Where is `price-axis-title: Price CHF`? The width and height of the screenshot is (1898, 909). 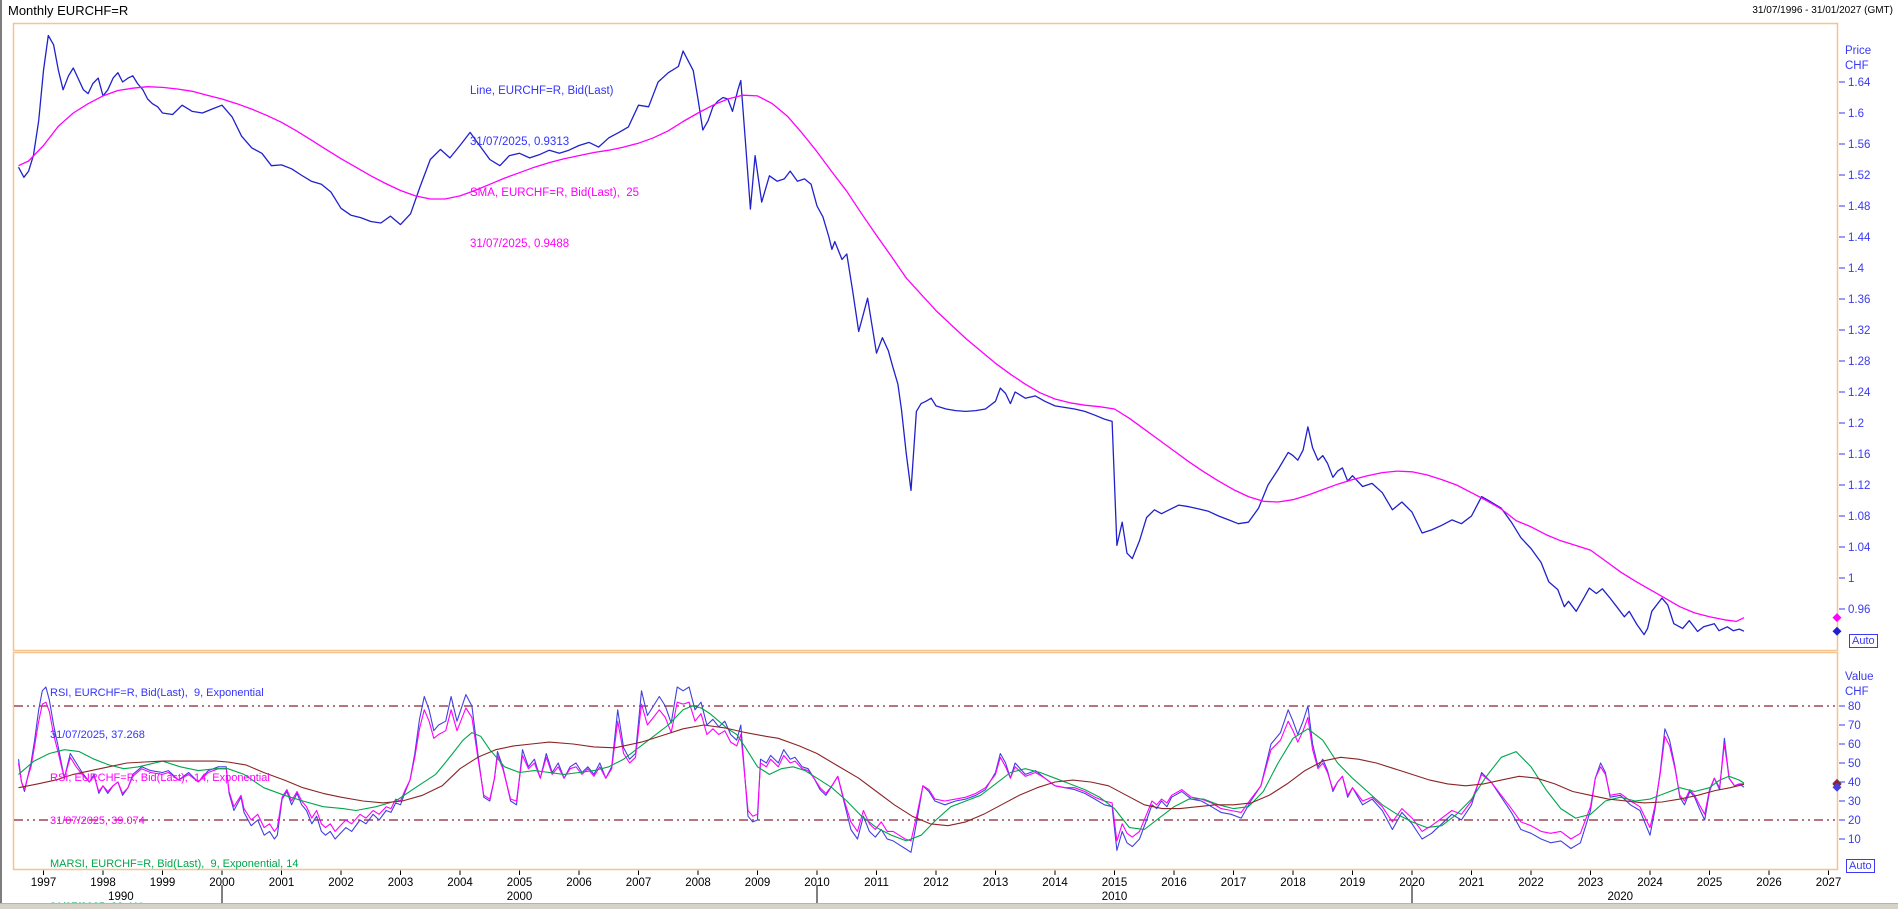
price-axis-title: Price CHF is located at coordinates (1858, 59).